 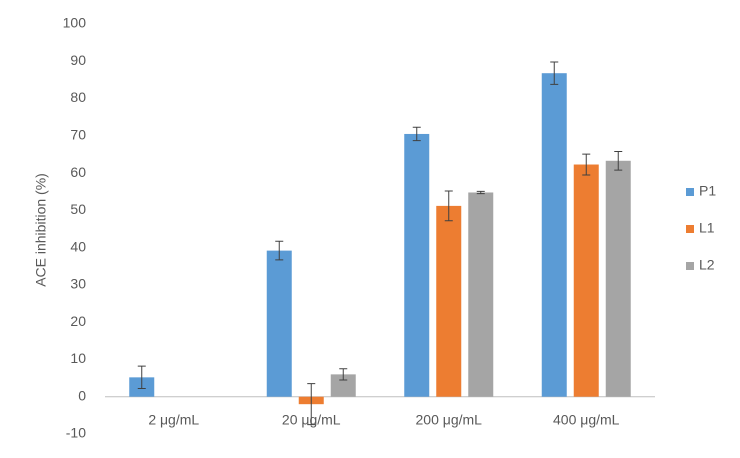 I want to click on y-tick-label: 100, so click(x=75, y=23).